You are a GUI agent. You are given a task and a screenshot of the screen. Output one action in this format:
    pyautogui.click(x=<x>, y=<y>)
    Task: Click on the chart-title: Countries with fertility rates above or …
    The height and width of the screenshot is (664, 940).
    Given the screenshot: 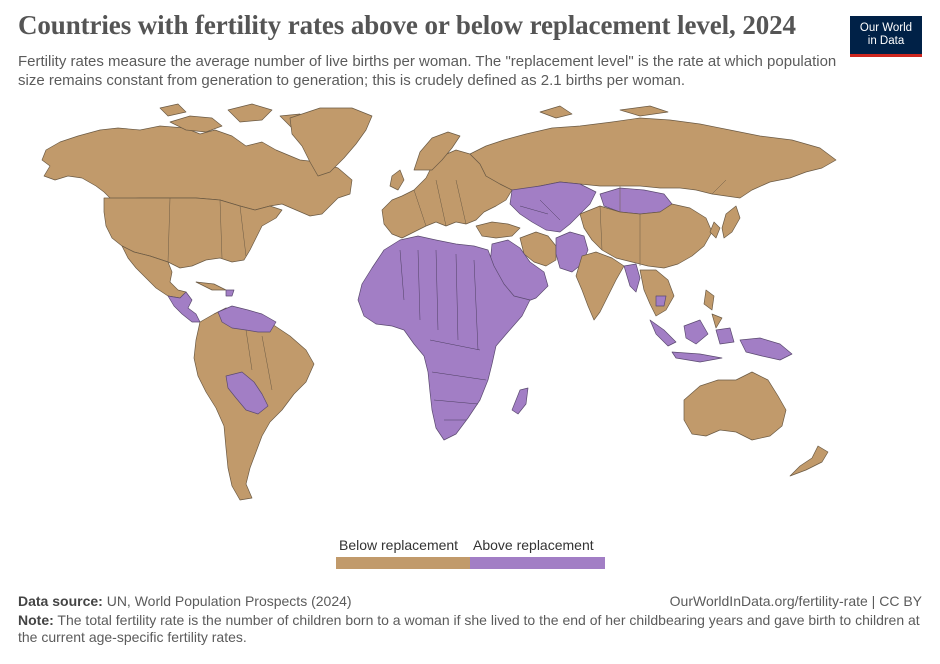 What is the action you would take?
    pyautogui.click(x=407, y=25)
    